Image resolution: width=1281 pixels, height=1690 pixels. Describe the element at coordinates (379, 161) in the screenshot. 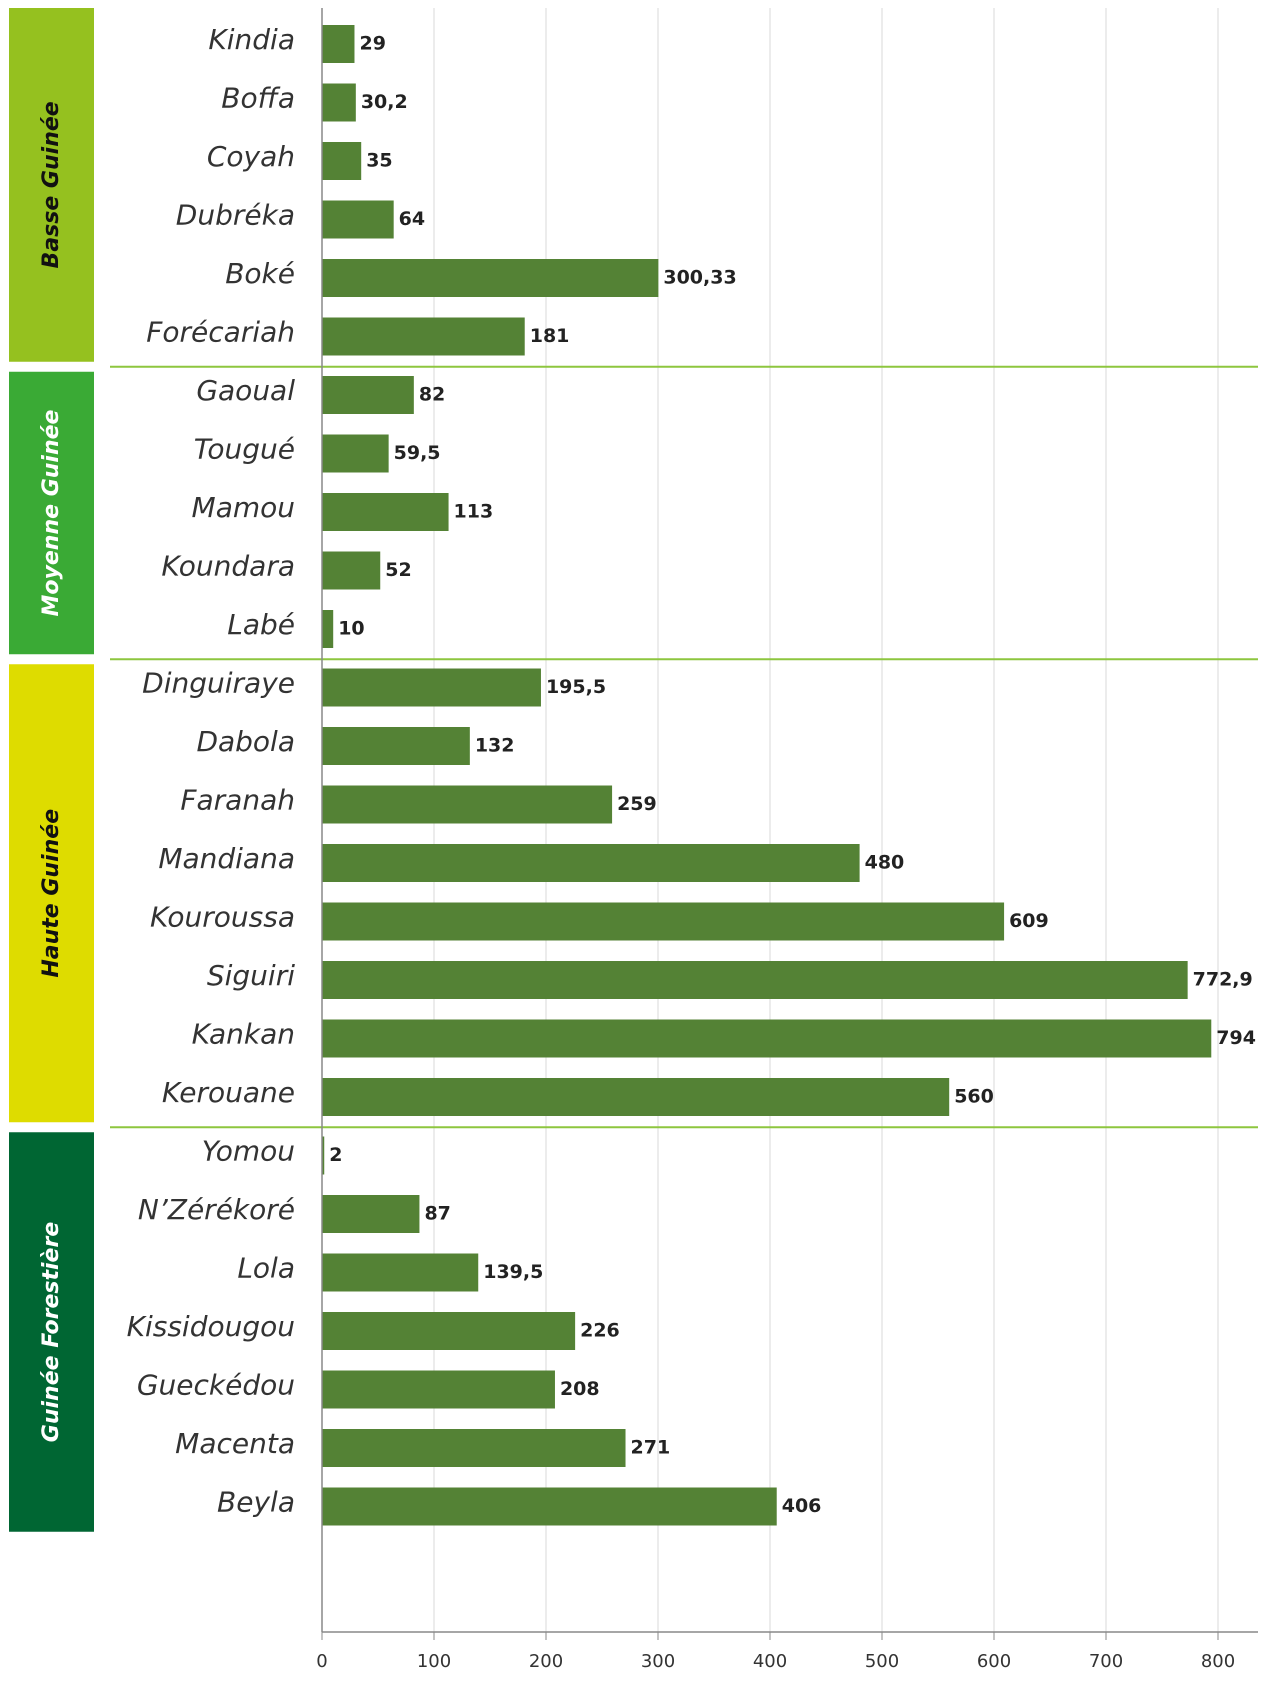

I see `value-label: 35` at that location.